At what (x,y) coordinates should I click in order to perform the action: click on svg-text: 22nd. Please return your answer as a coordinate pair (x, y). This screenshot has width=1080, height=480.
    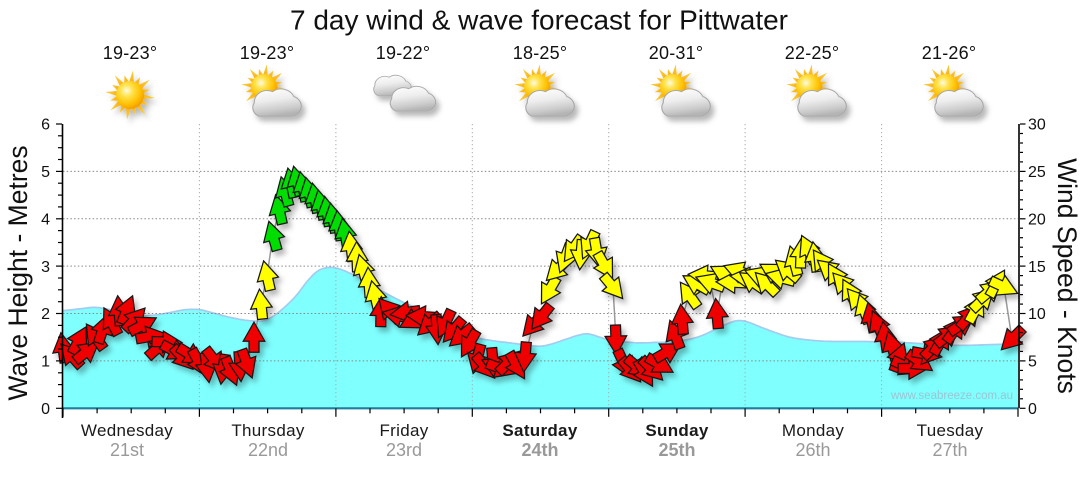
    Looking at the image, I should click on (268, 450).